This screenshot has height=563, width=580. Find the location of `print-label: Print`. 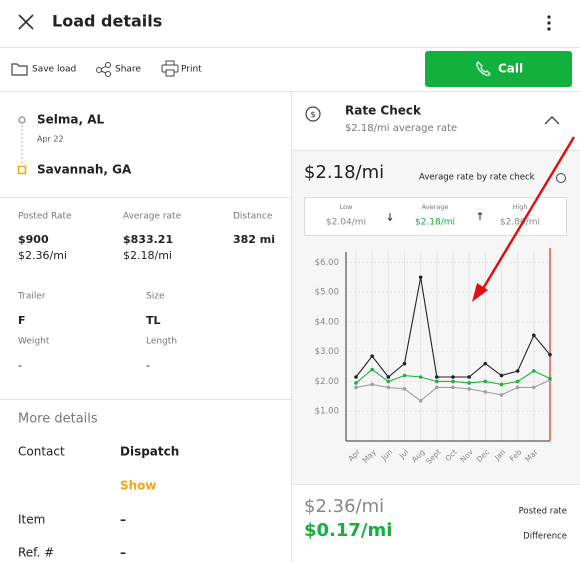

print-label: Print is located at coordinates (191, 70).